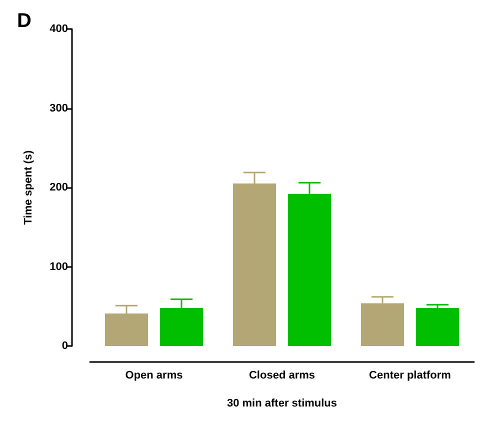  What do you see at coordinates (59, 188) in the screenshot?
I see `y-tick-label: 200` at bounding box center [59, 188].